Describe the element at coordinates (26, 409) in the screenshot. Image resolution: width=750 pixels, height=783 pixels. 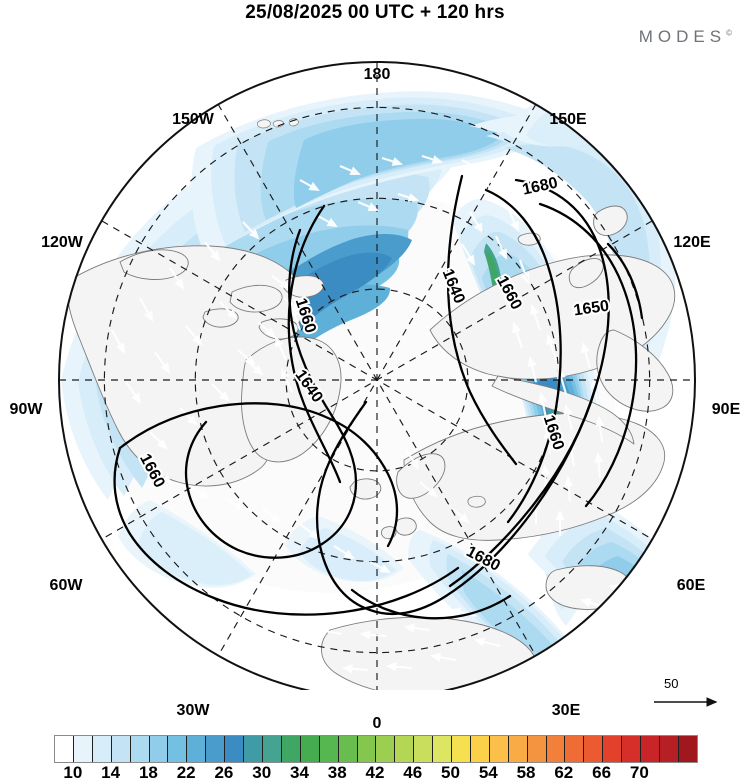
I see `lon-label-90w: 90W` at that location.